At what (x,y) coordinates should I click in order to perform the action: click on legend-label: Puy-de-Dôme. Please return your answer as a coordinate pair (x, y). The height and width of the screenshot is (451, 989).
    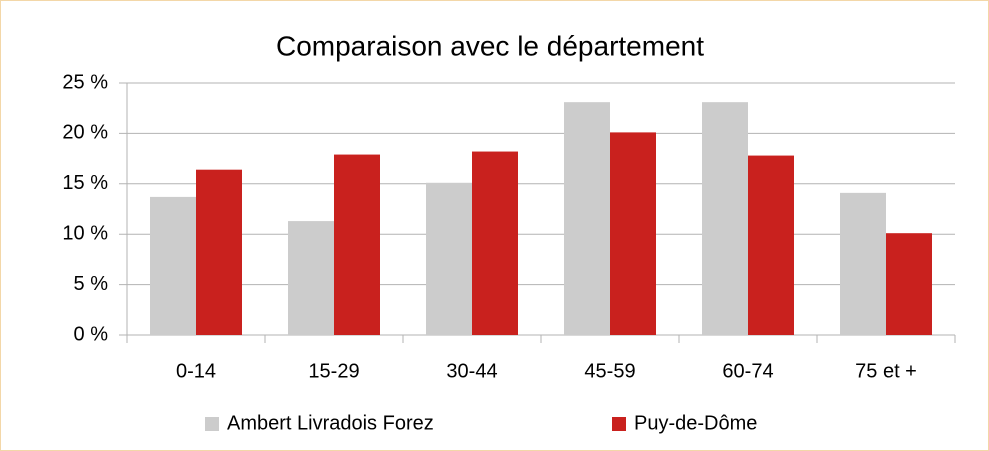
    Looking at the image, I should click on (695, 423).